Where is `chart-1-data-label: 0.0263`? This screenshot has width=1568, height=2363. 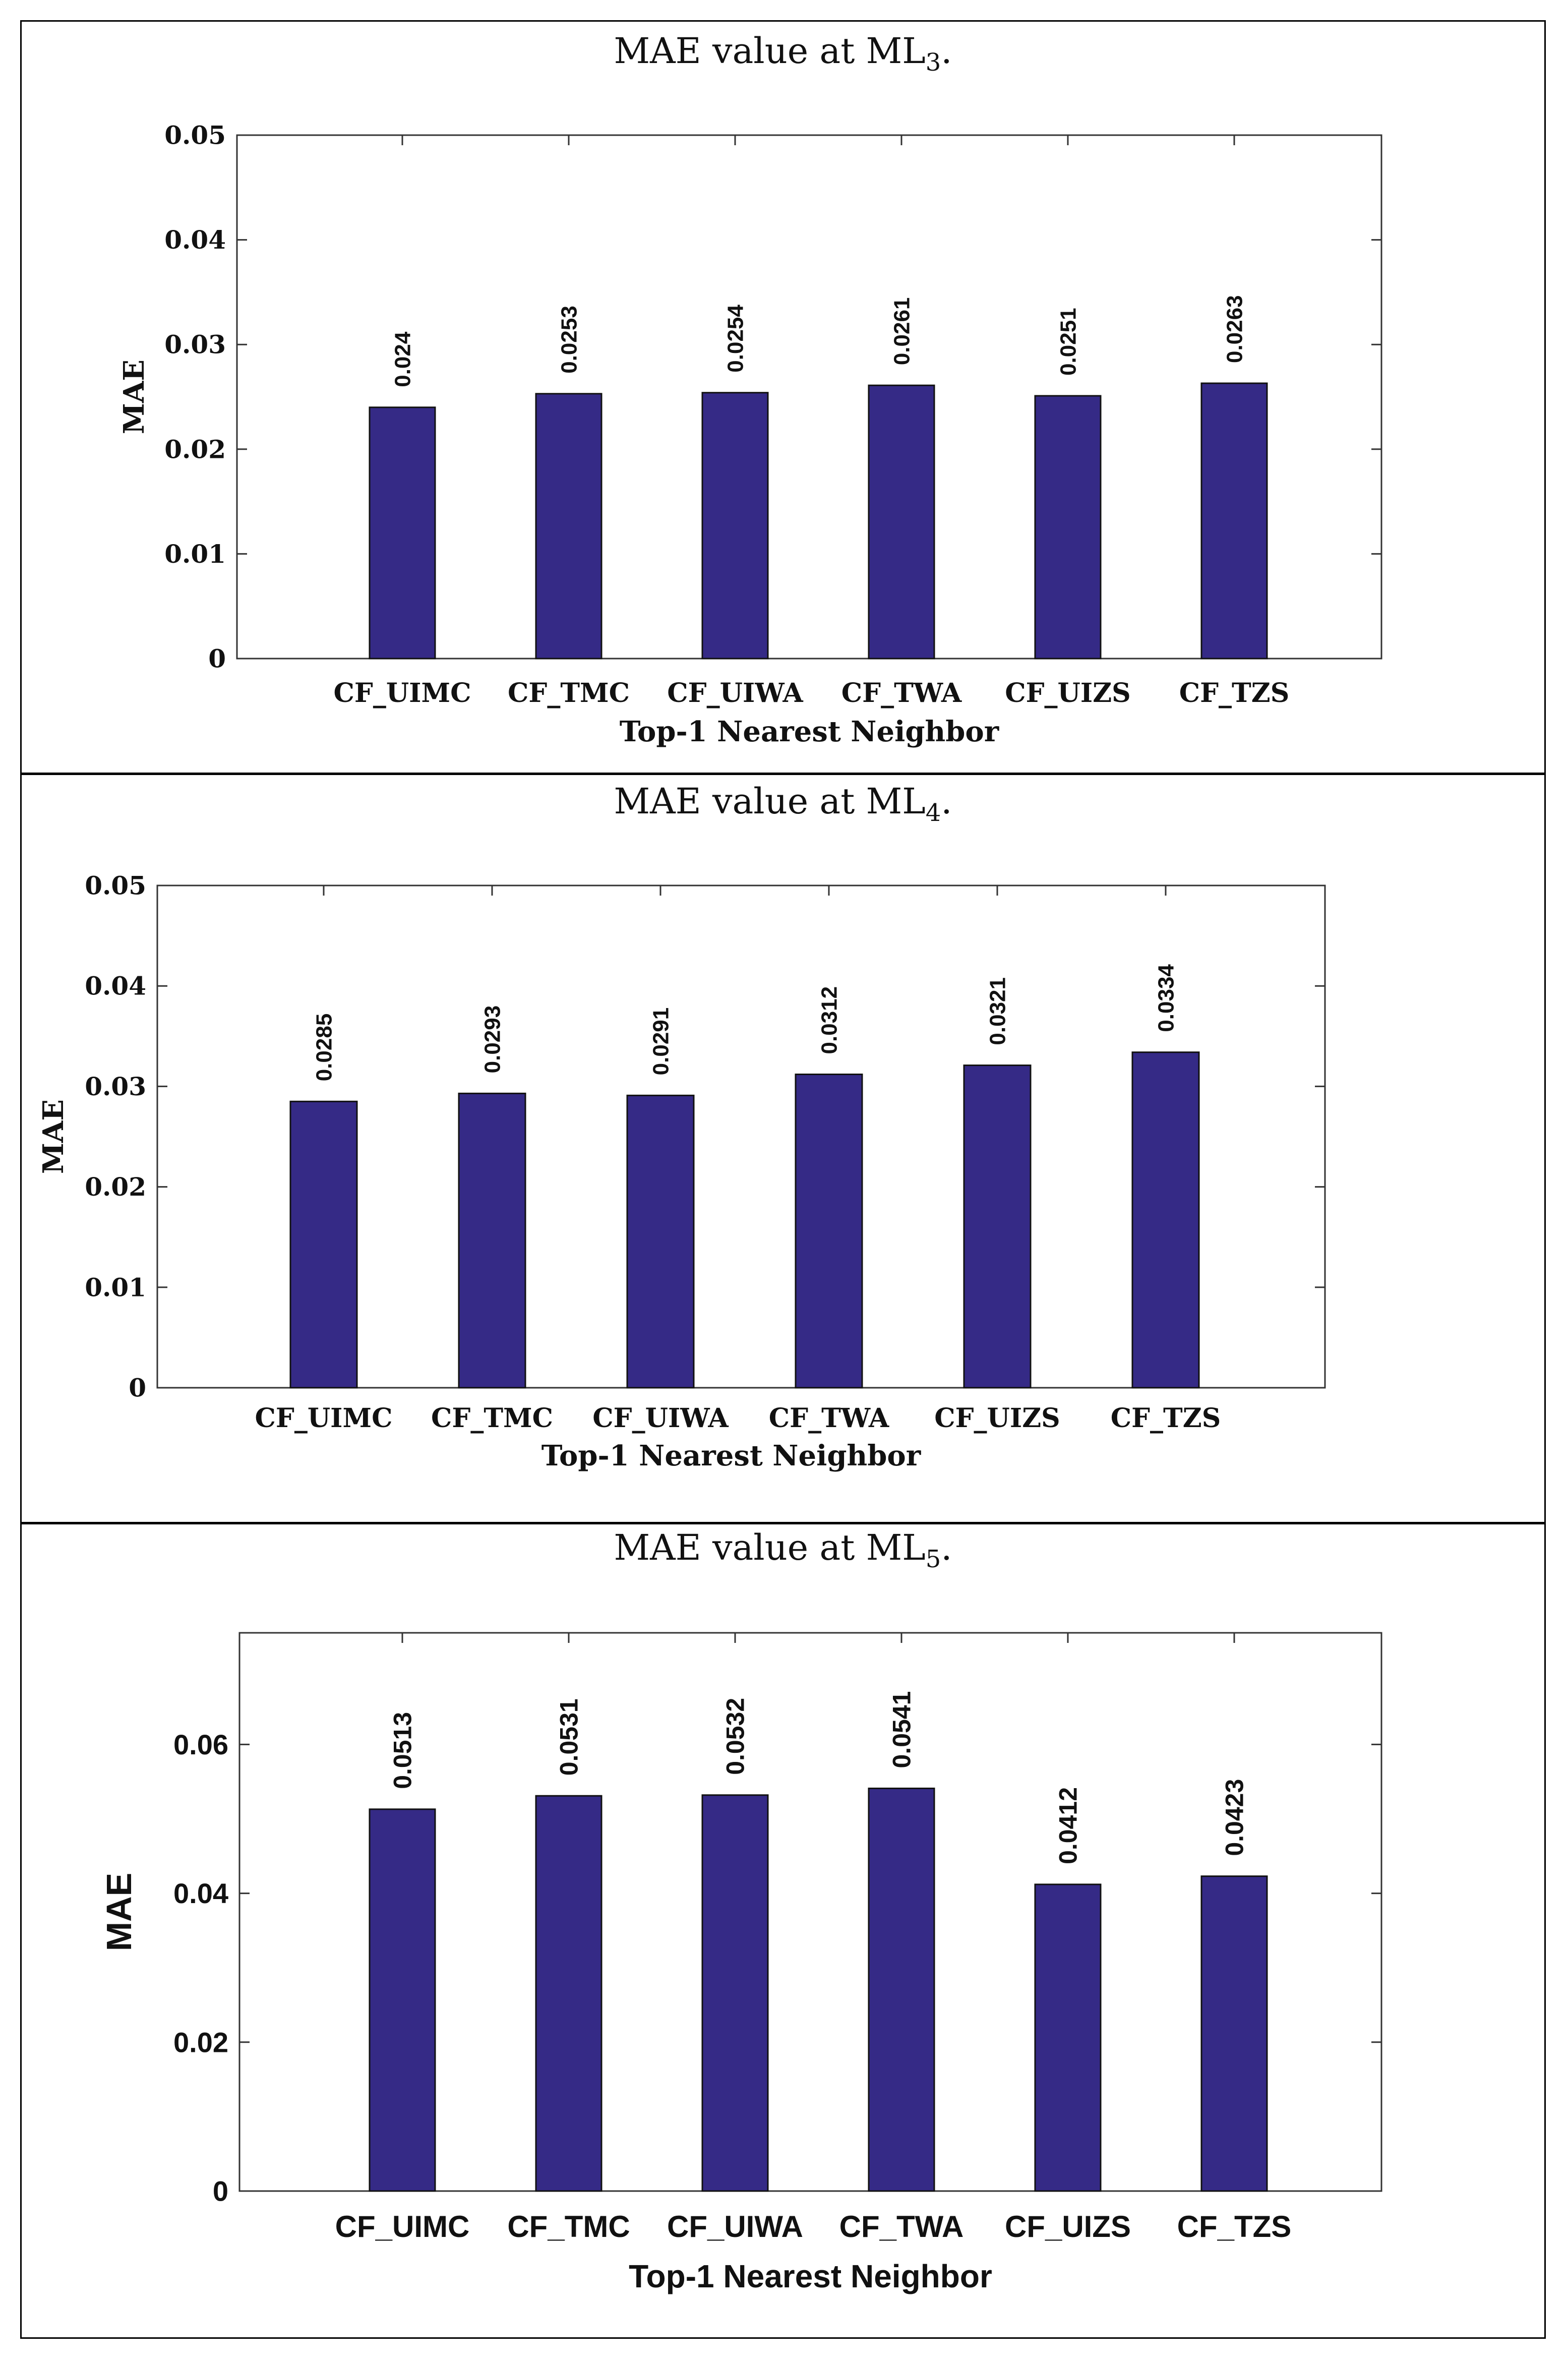
chart-1-data-label: 0.0263 is located at coordinates (1235, 329).